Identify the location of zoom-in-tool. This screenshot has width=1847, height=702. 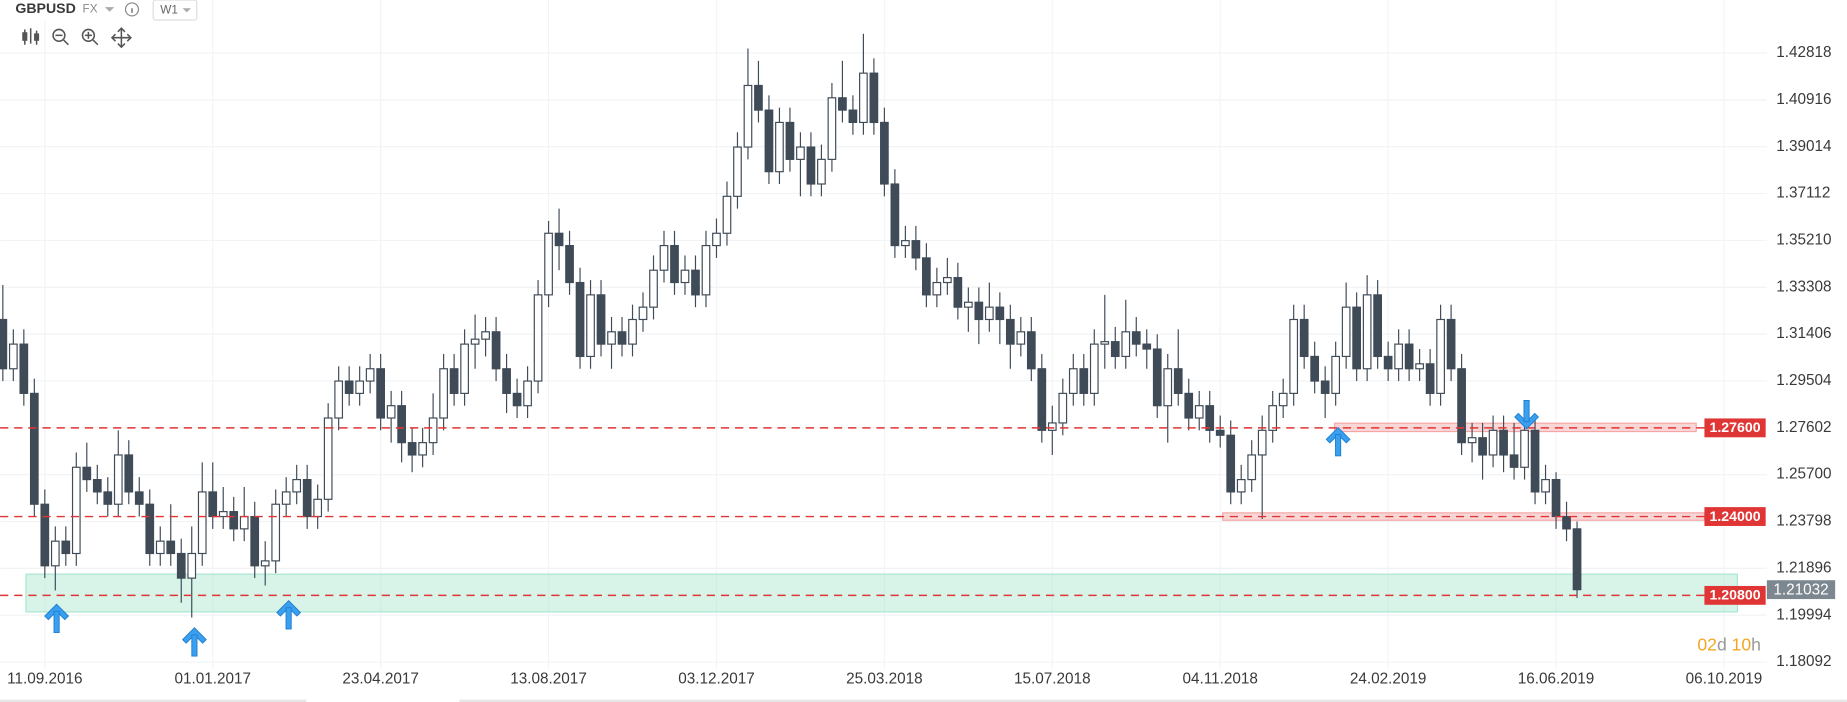
(90, 37).